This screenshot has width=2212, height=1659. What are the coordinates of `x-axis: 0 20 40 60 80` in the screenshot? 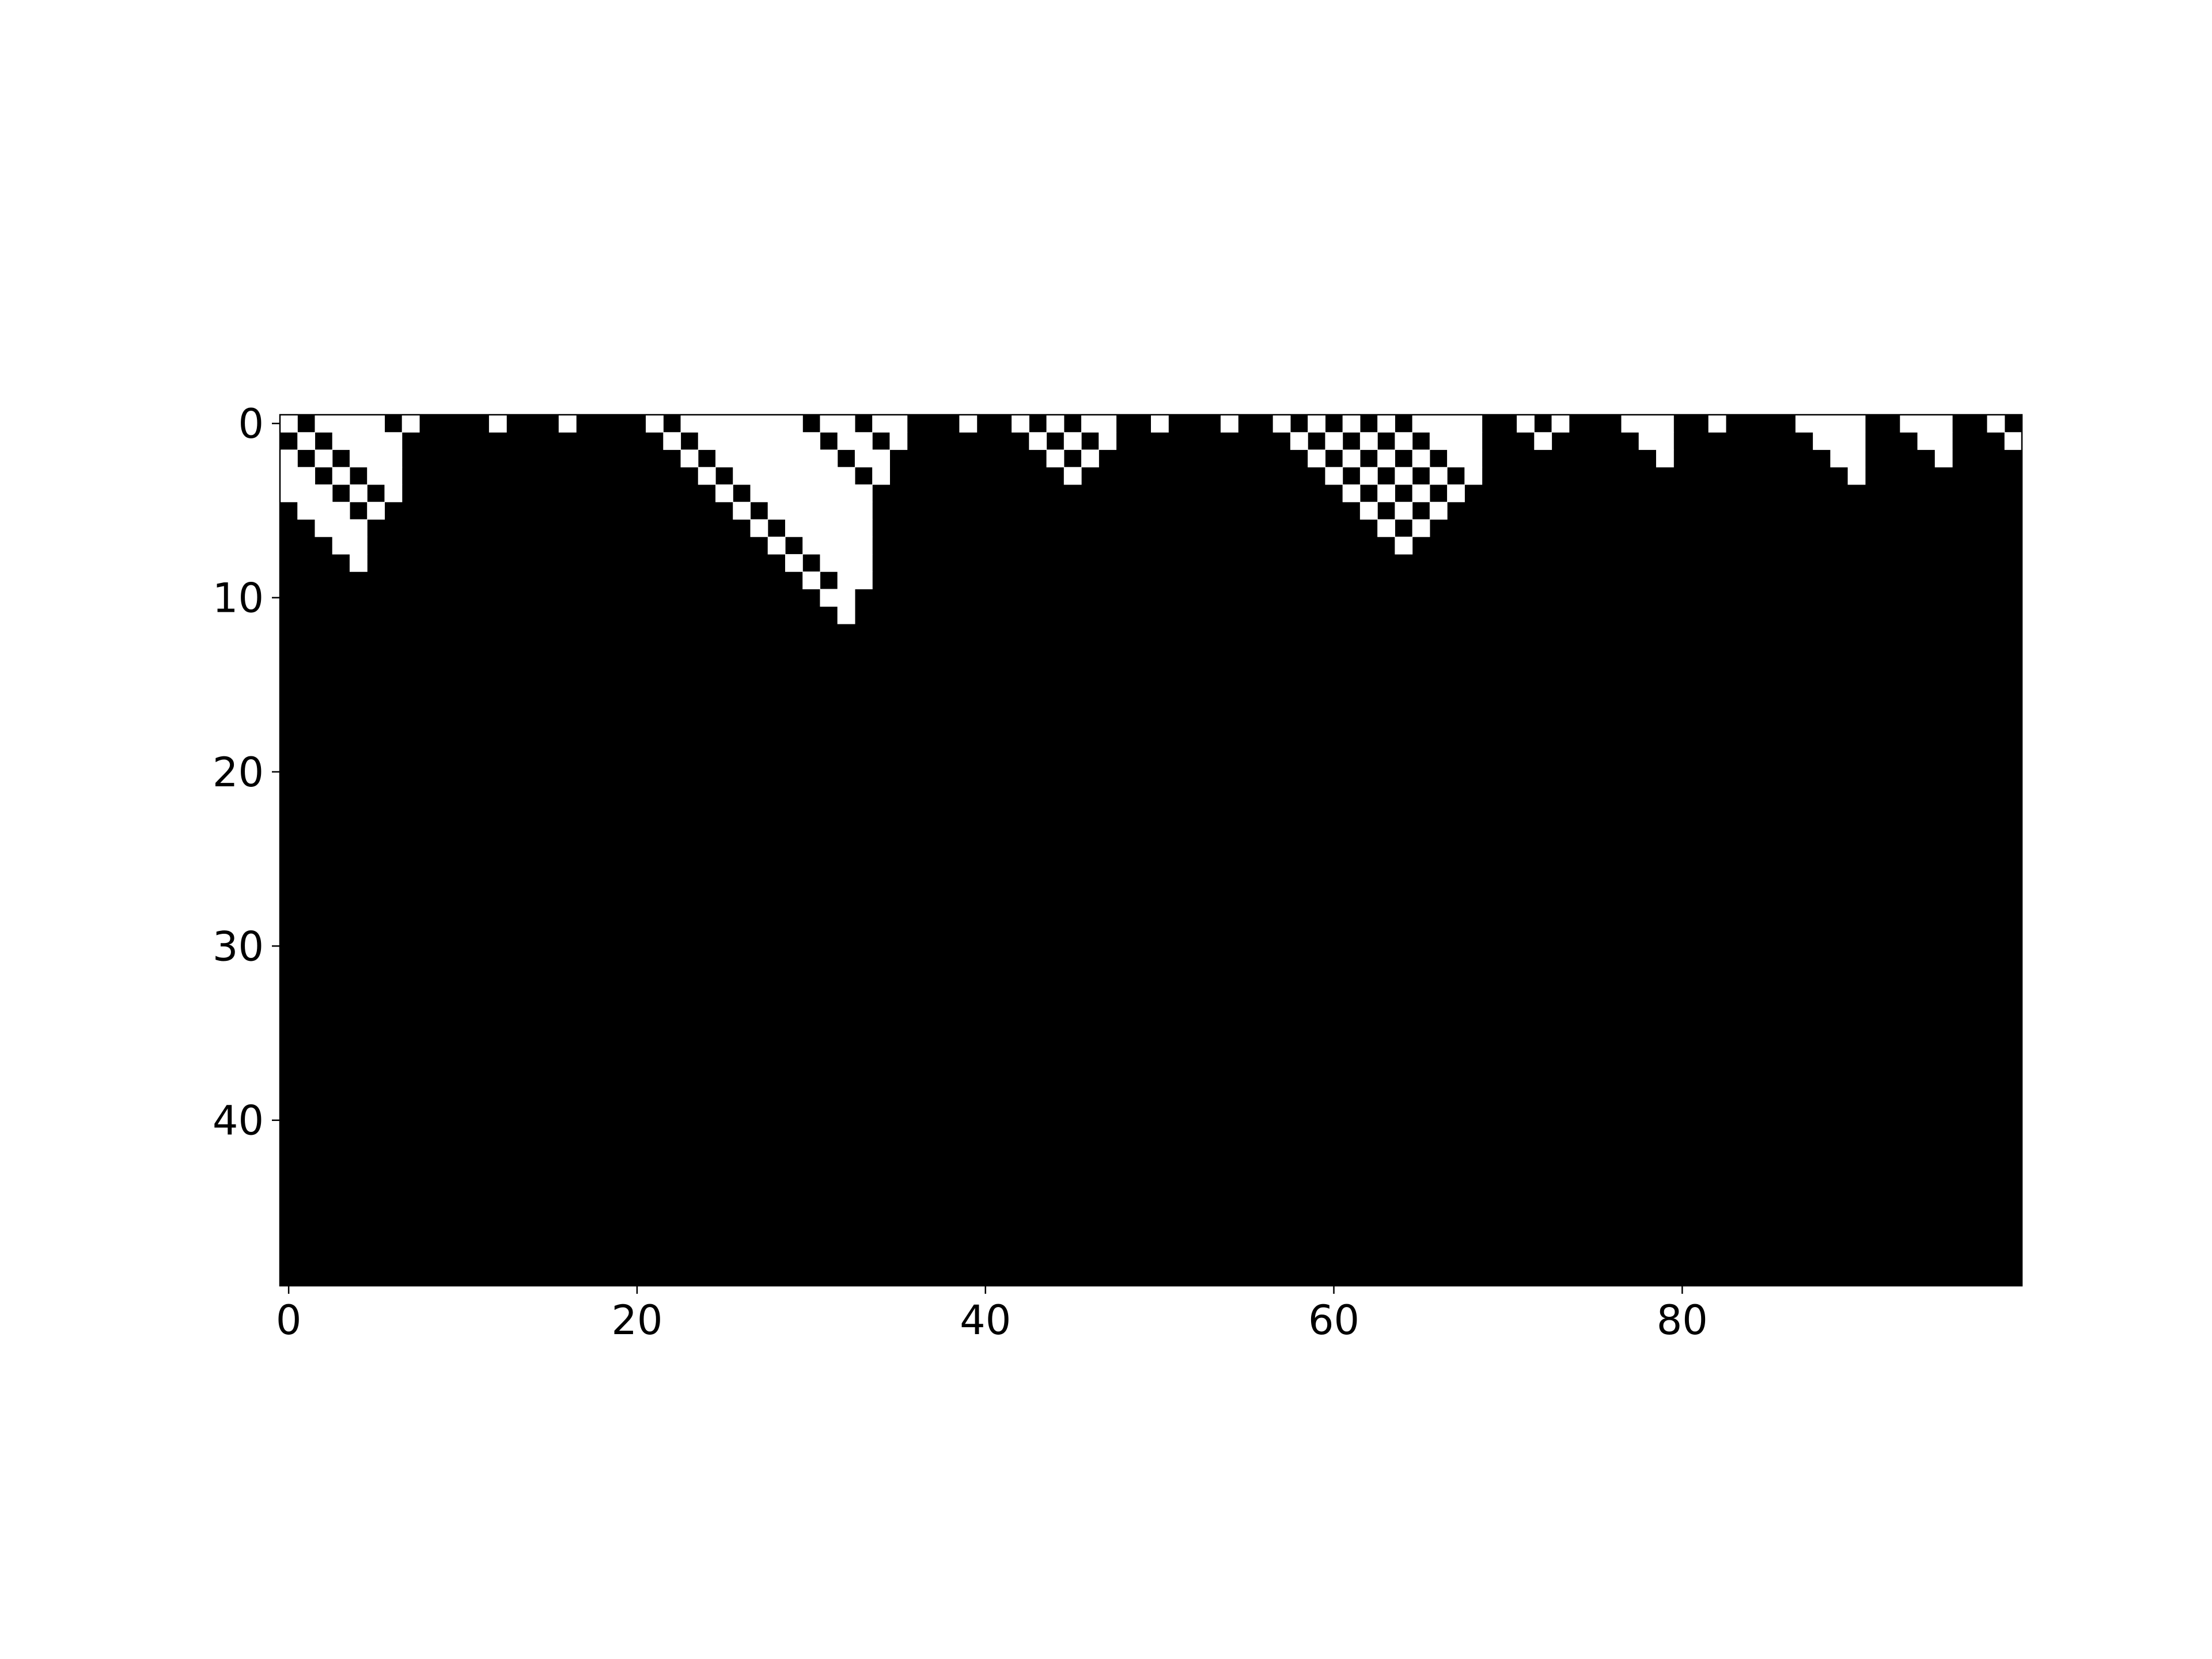 It's located at (992, 1315).